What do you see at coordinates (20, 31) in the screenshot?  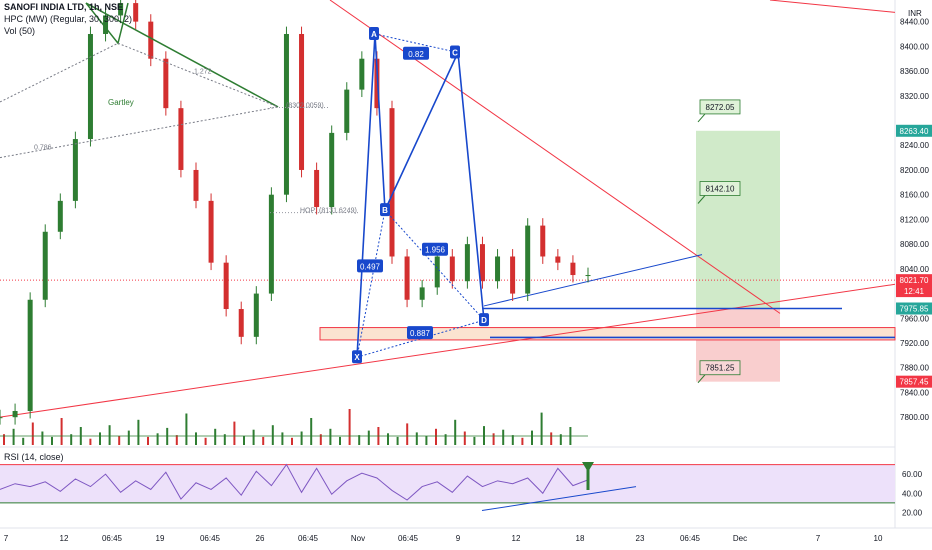 I see `volume-label: Vol (50)` at bounding box center [20, 31].